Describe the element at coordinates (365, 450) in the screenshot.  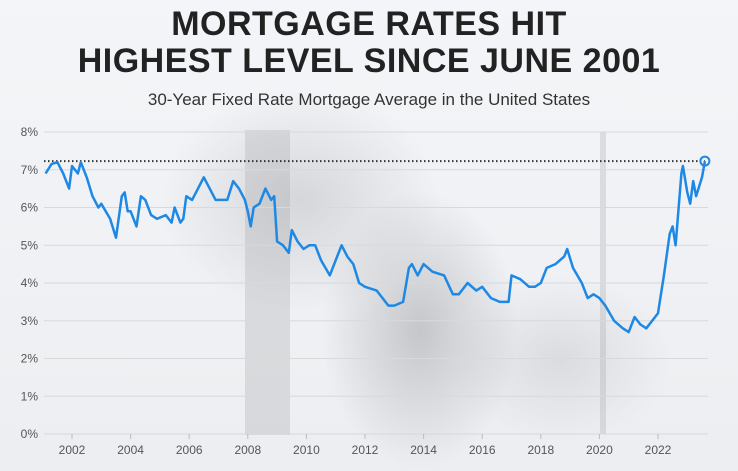
I see `x-tick-label: 2012` at that location.